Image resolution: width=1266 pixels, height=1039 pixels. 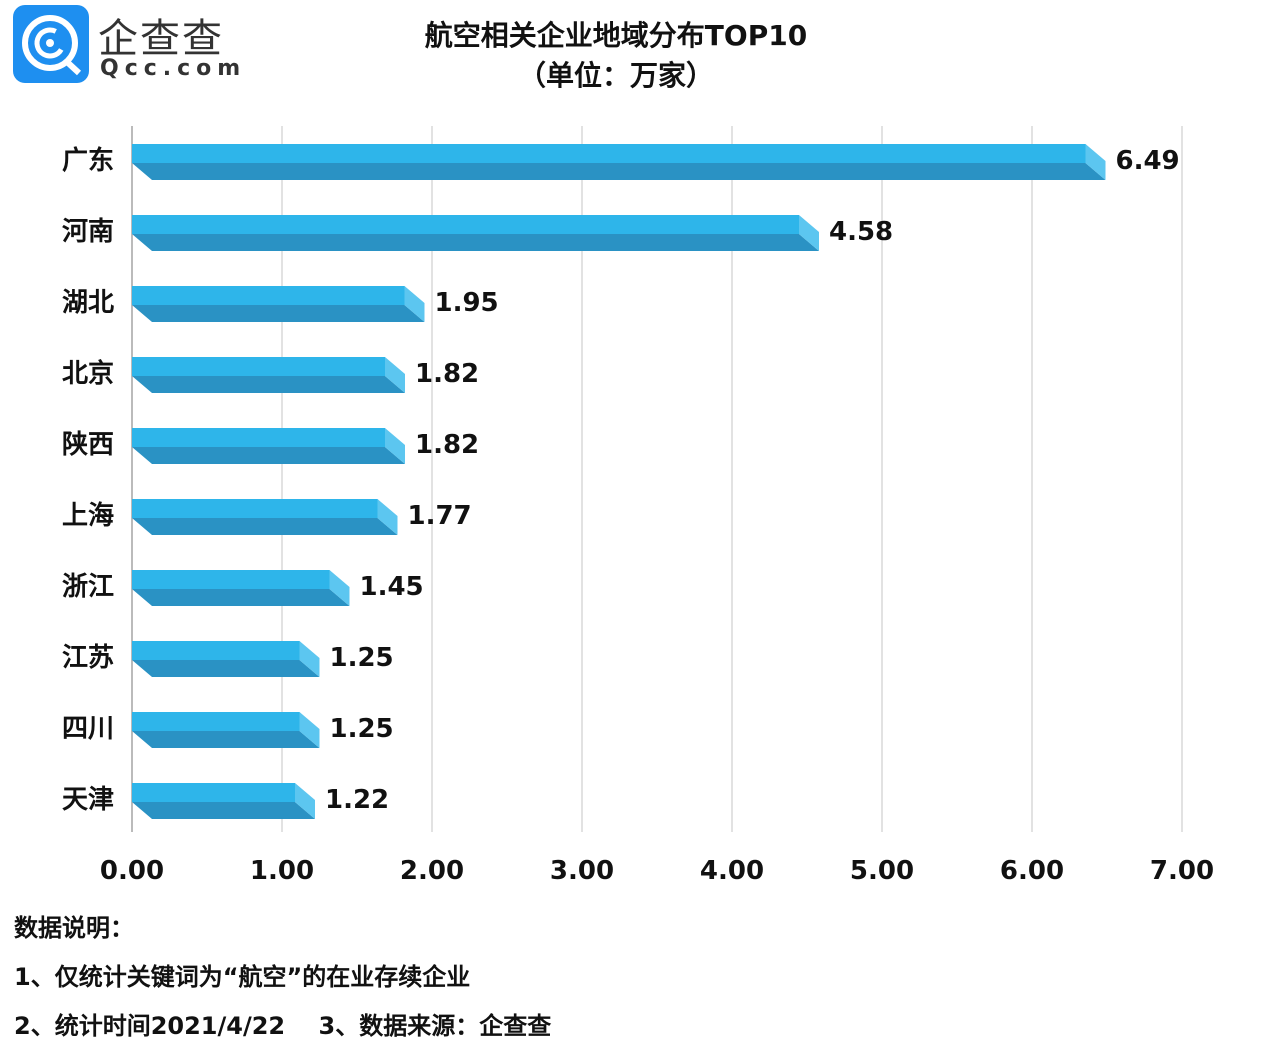 I want to click on value-label: 1.45, so click(x=392, y=587).